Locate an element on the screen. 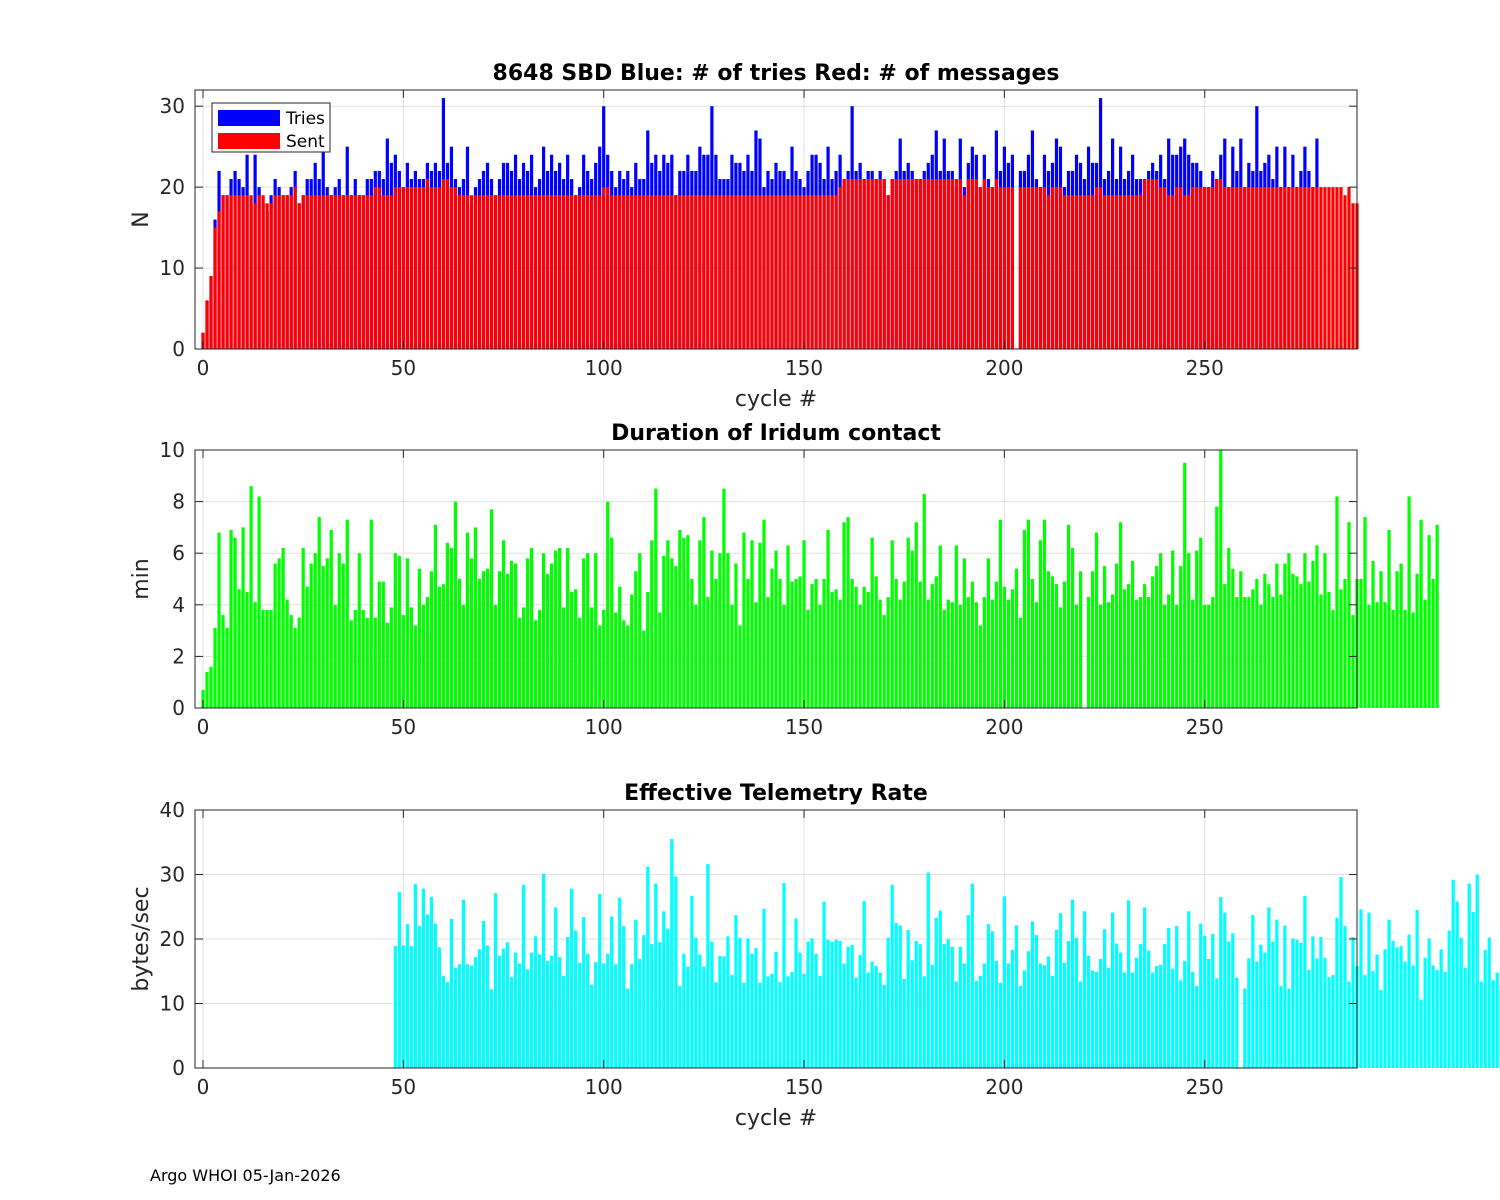 The height and width of the screenshot is (1200, 1500). y-tick-label: 20 is located at coordinates (172, 187).